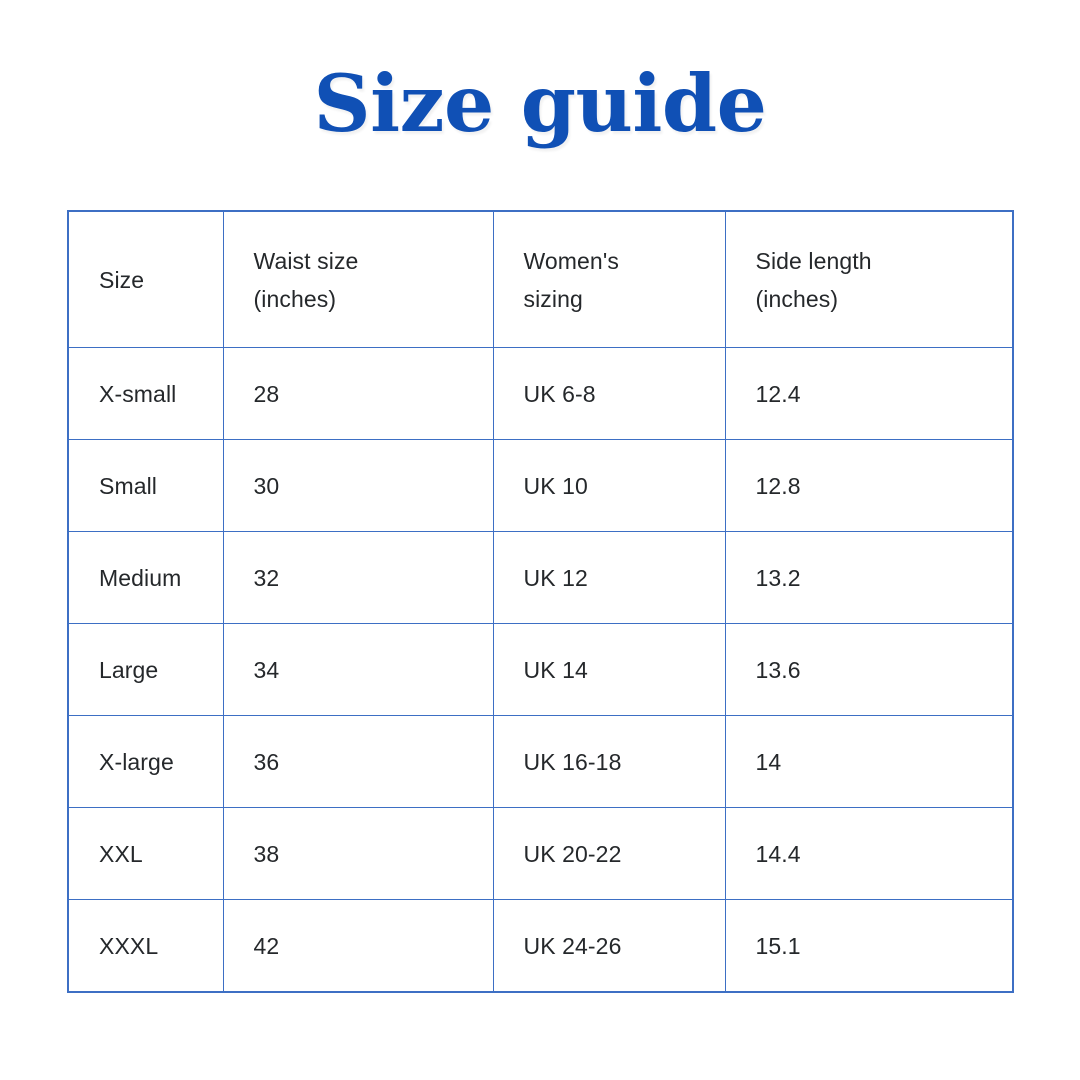 The image size is (1080, 1080). I want to click on cell-womens: UK 24-26, so click(609, 946).